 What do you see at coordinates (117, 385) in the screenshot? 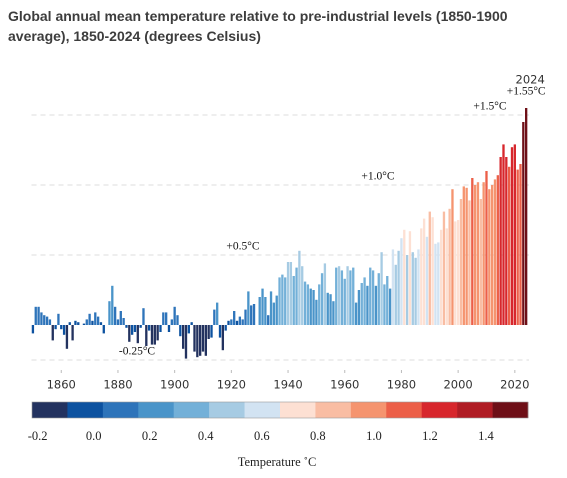
I see `x-tick-label: 1880` at bounding box center [117, 385].